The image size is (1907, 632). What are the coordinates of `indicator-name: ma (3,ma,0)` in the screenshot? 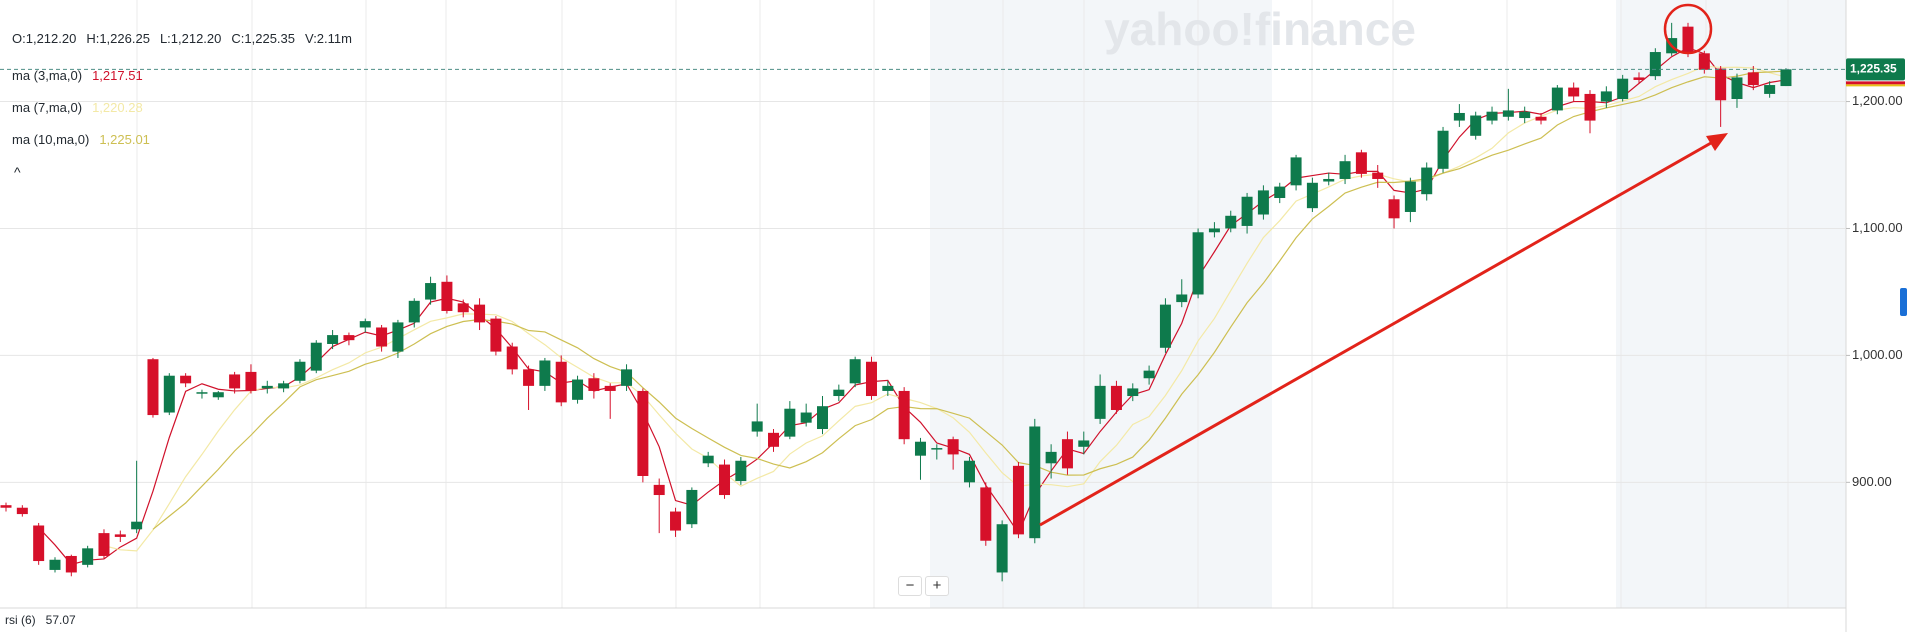 It's located at (47, 75).